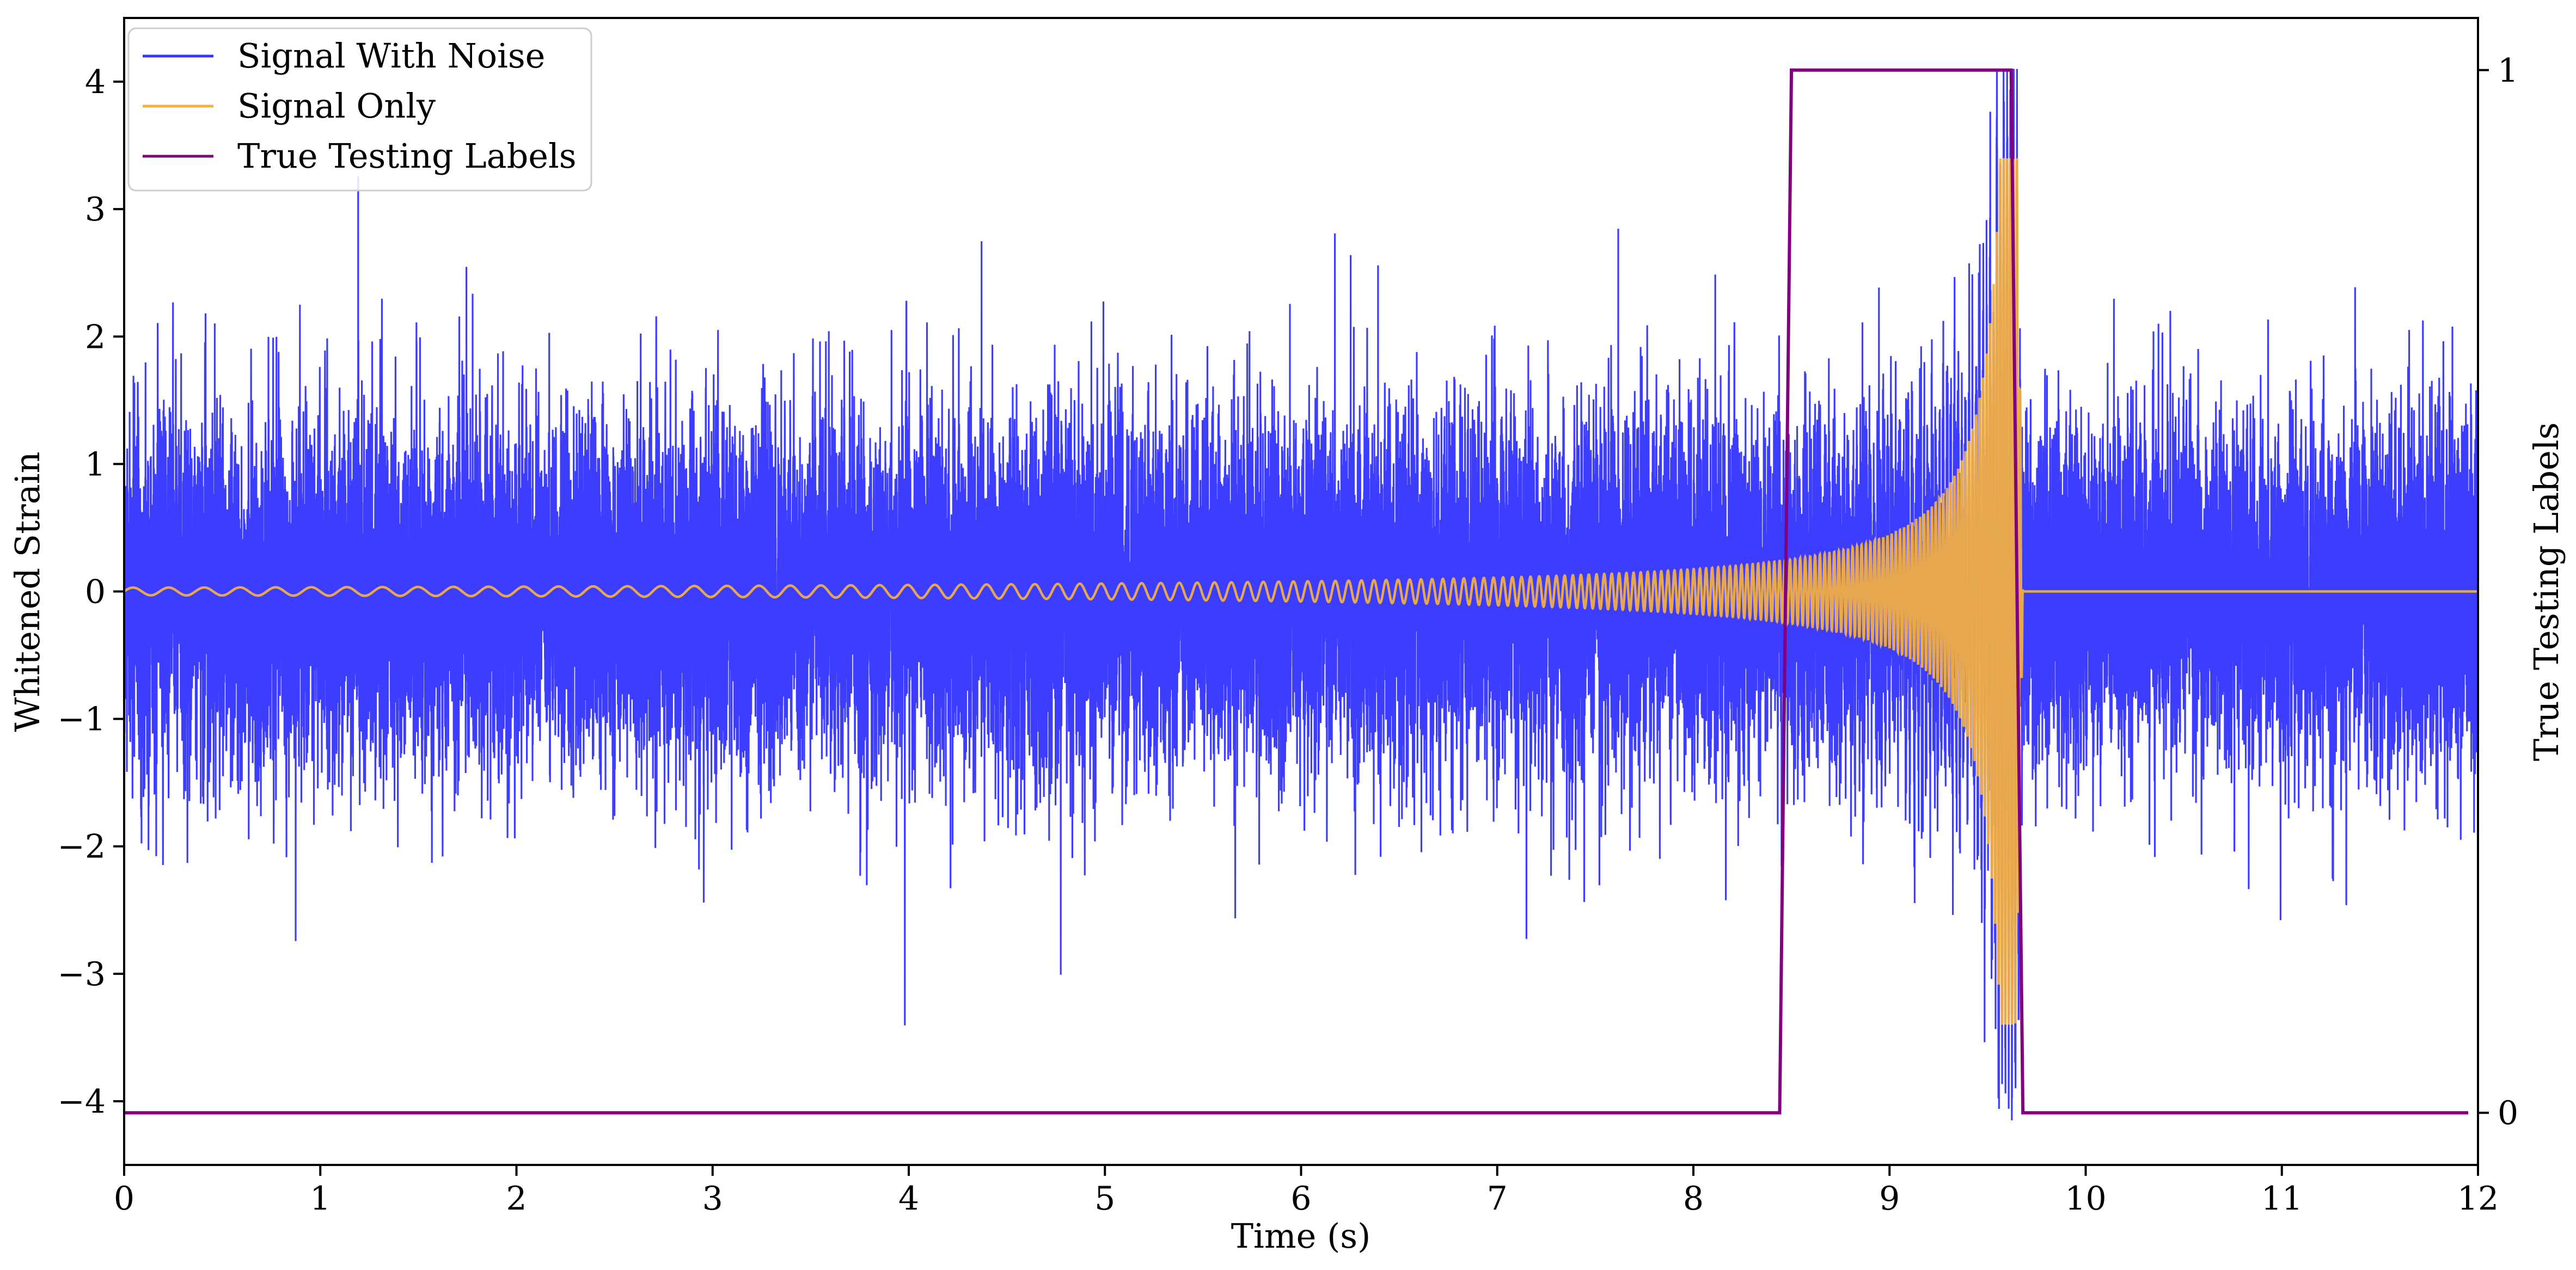  Describe the element at coordinates (82, 1102) in the screenshot. I see `y-tick-label: −4` at that location.